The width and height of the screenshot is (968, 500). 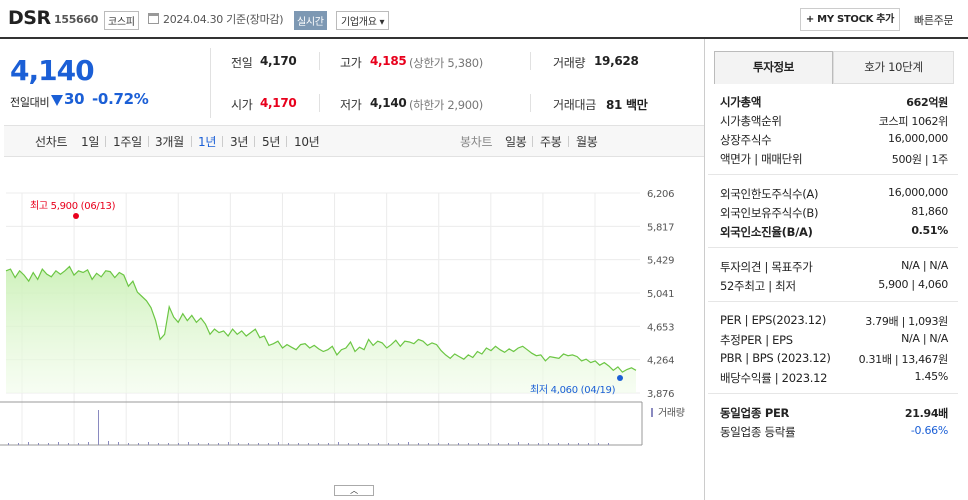 What do you see at coordinates (307, 142) in the screenshot?
I see `tab-10y: 10년` at bounding box center [307, 142].